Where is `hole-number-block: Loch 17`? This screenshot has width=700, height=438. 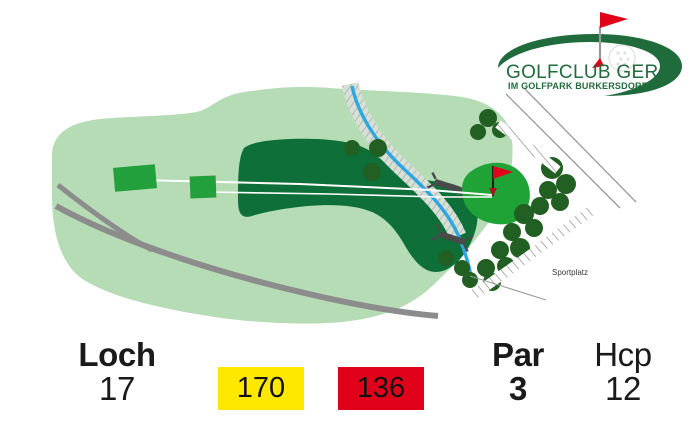 hole-number-block: Loch 17 is located at coordinates (117, 371).